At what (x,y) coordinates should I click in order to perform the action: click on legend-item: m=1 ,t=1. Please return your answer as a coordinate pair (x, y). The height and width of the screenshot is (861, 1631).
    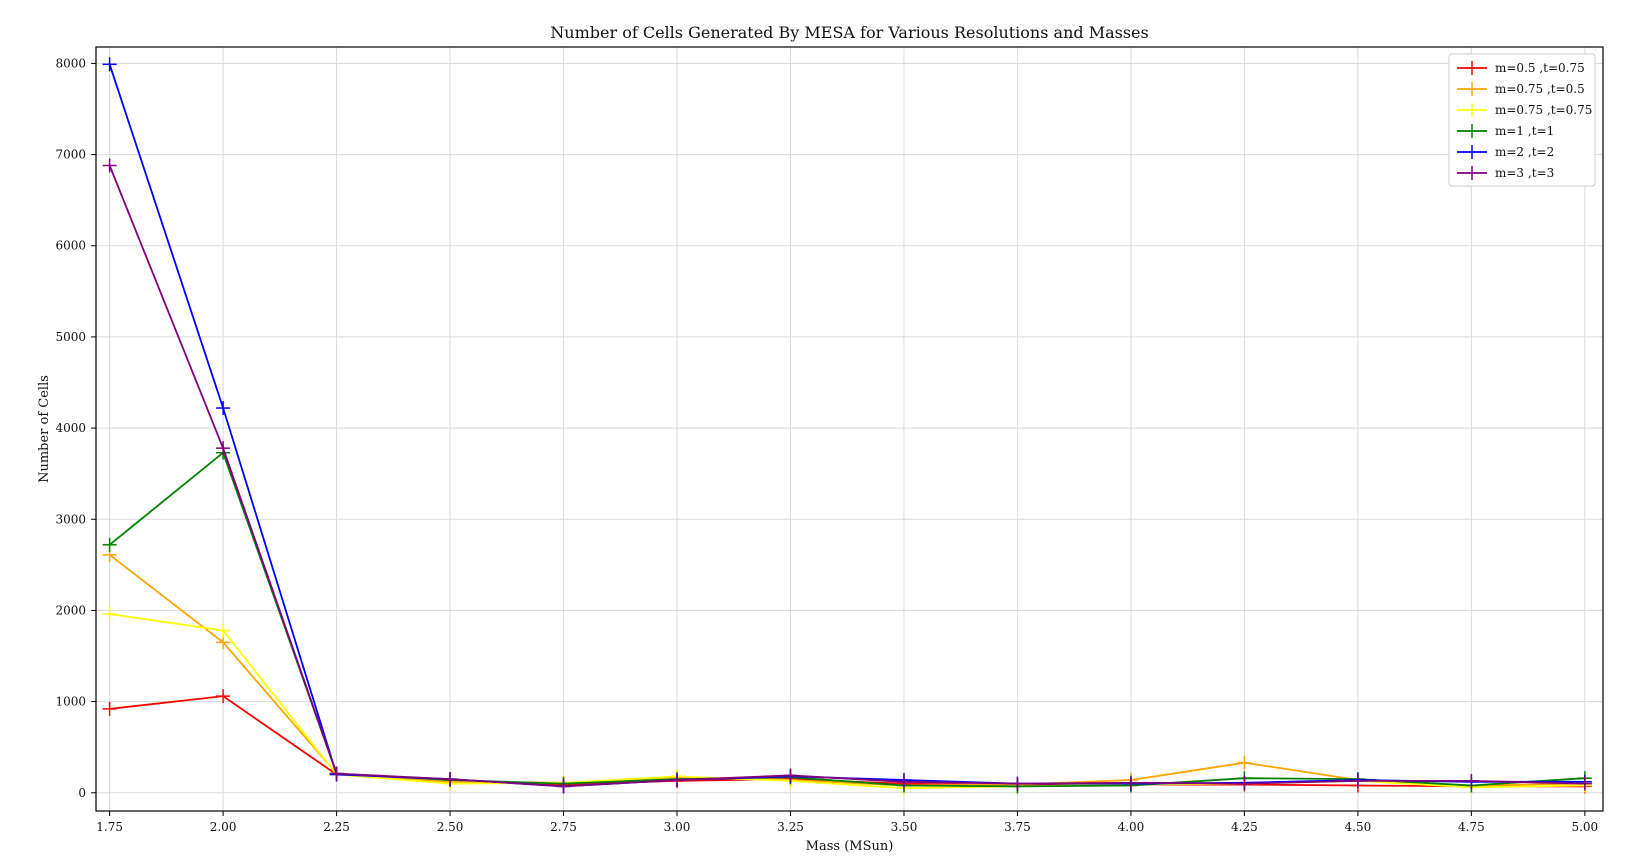
    Looking at the image, I should click on (1505, 131).